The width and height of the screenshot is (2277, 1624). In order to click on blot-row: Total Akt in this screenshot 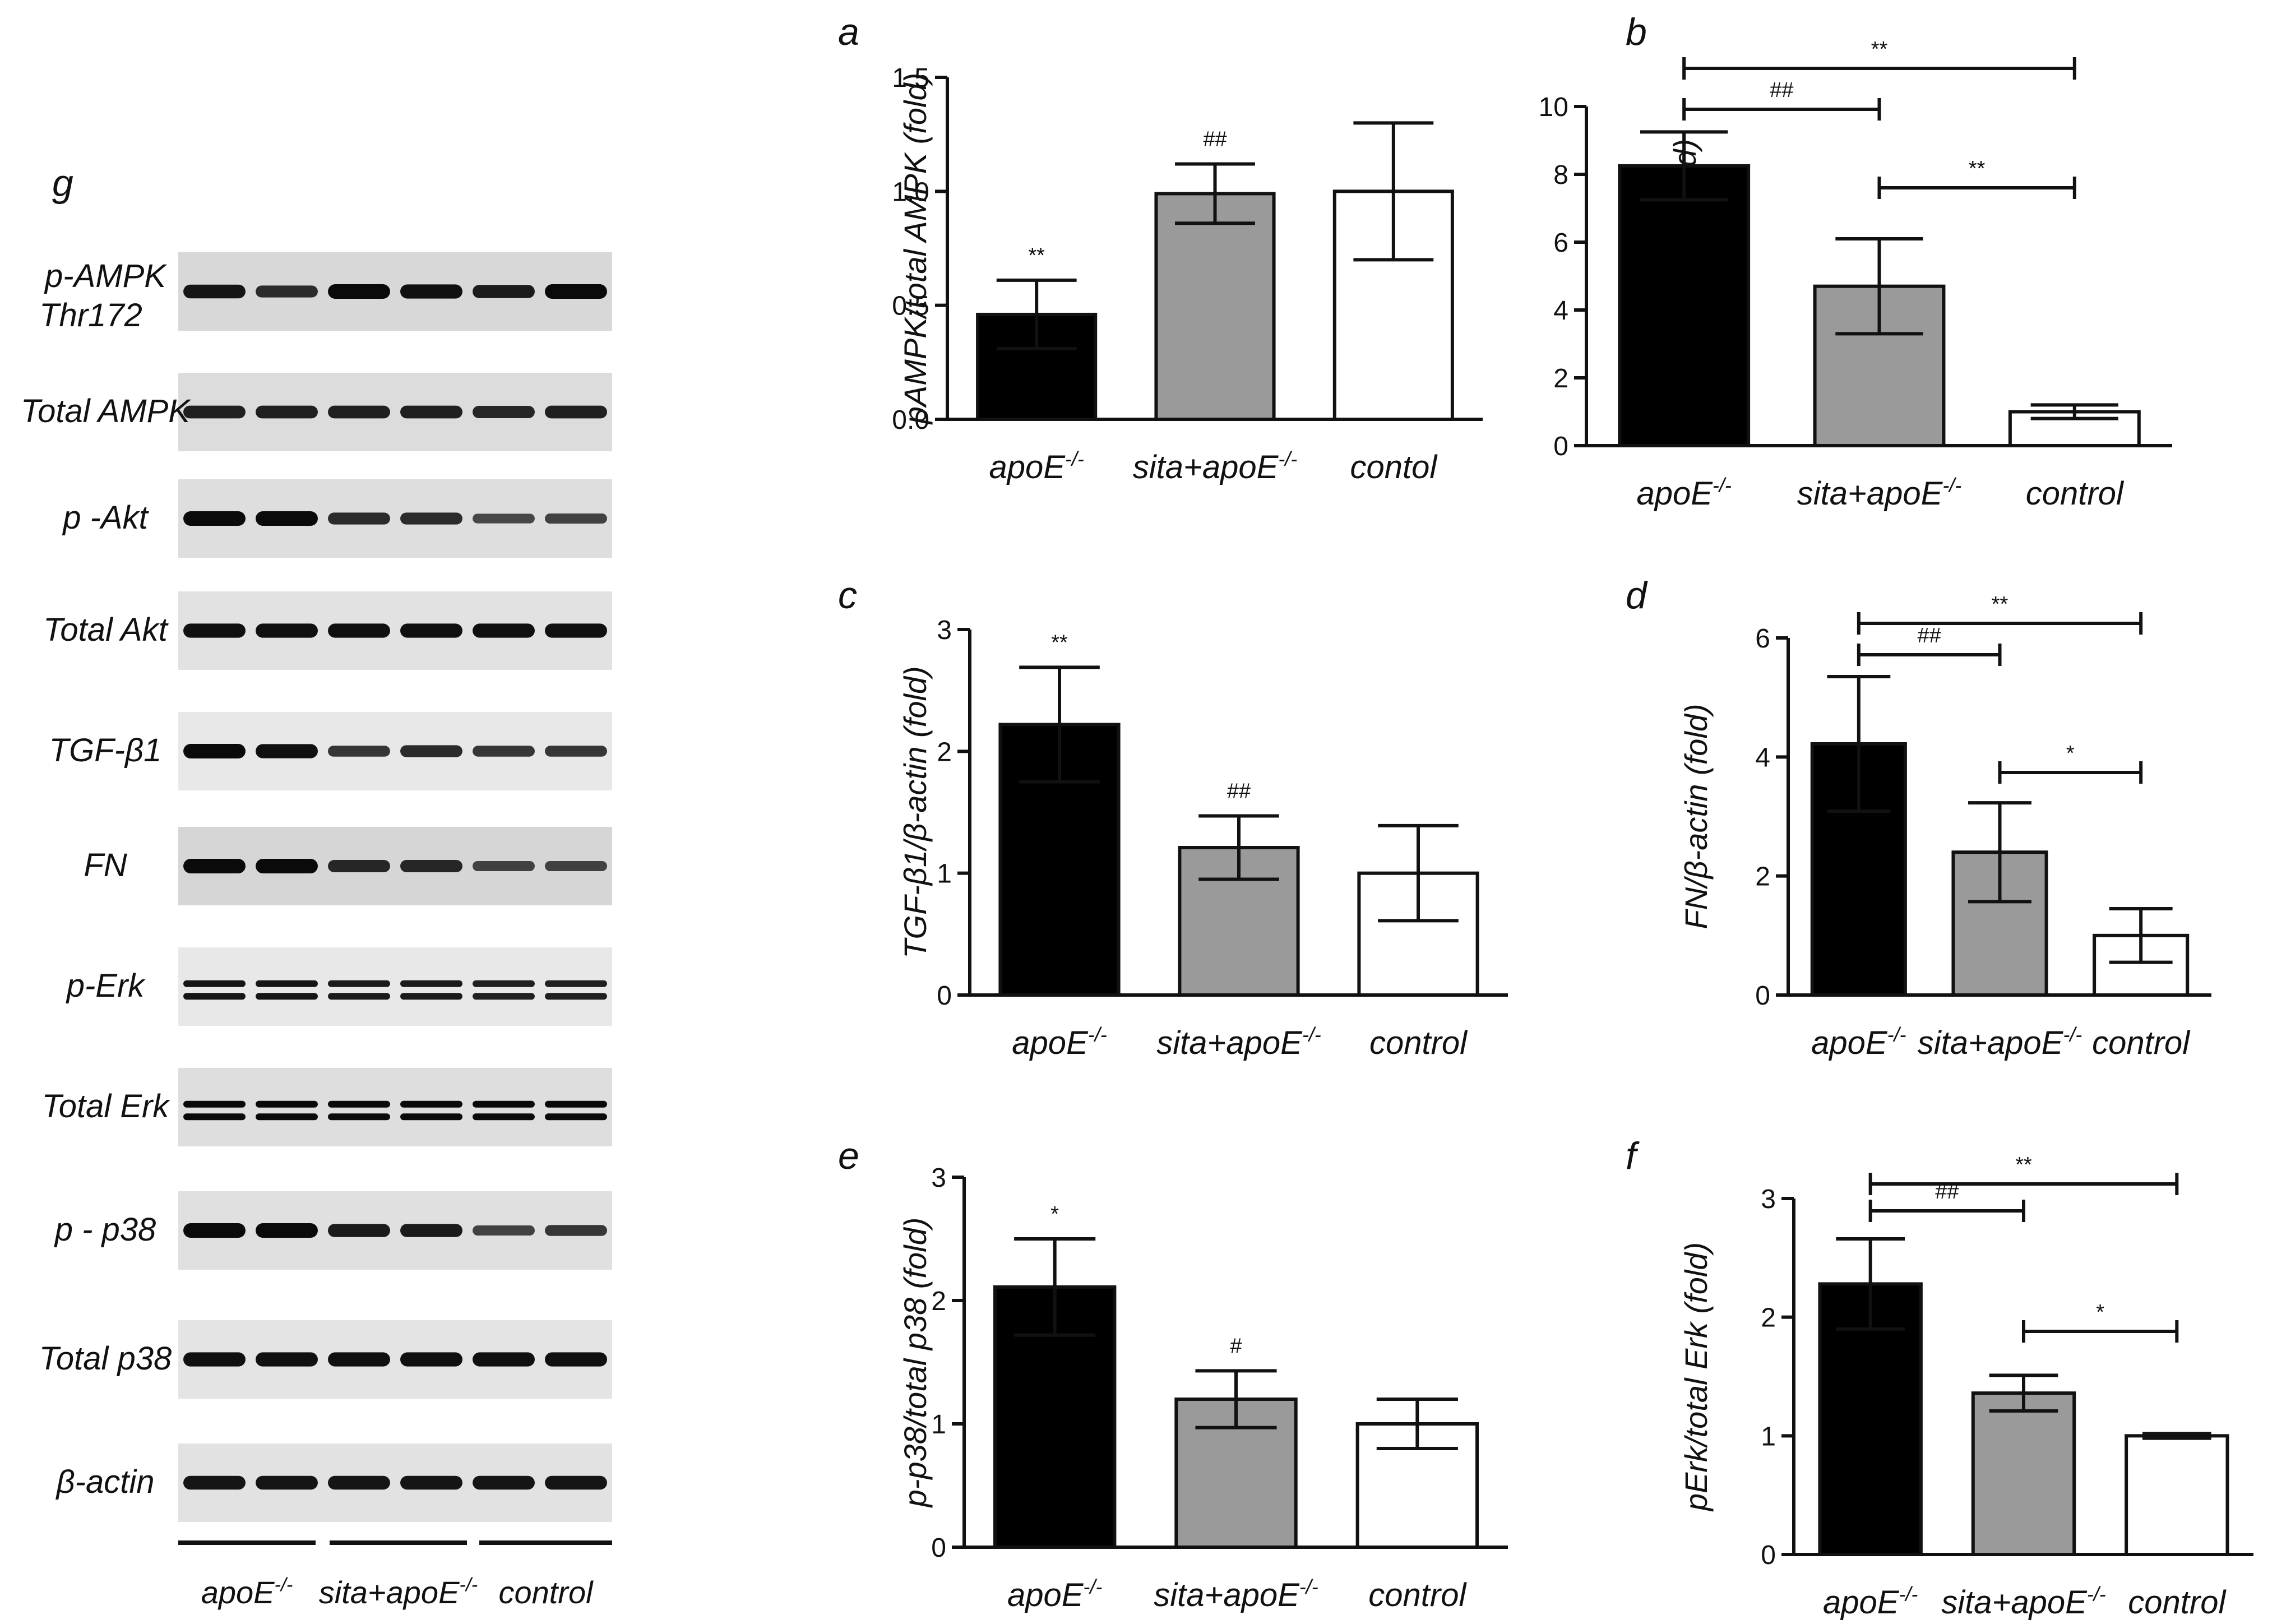, I will do `click(327, 631)`.